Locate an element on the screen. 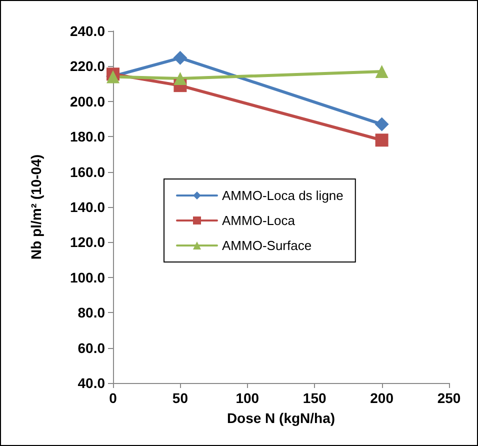 Image resolution: width=478 pixels, height=446 pixels. y-tick-label: 200.0 is located at coordinates (88, 101).